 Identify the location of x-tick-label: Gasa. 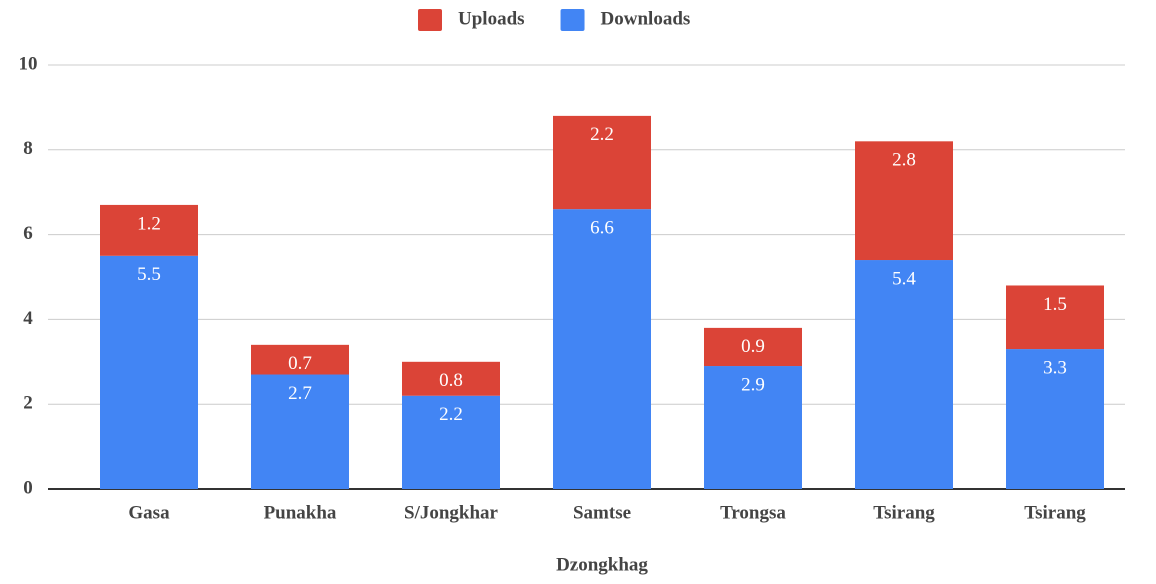
(149, 512).